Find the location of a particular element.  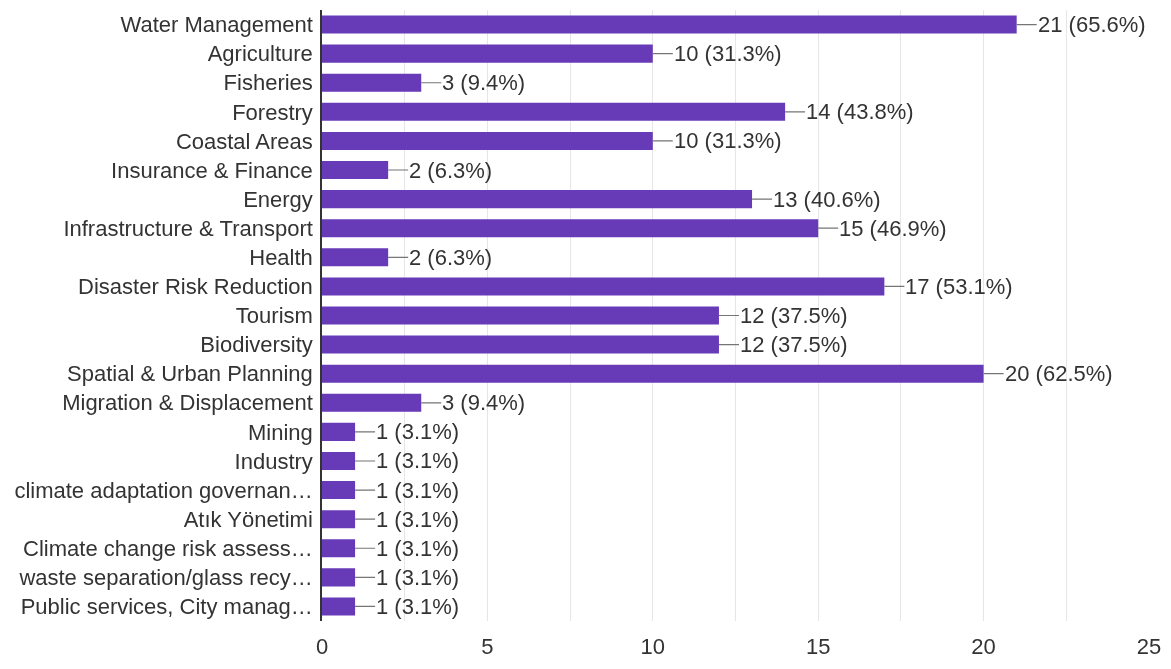

x-tick-label: 5 is located at coordinates (487, 646).